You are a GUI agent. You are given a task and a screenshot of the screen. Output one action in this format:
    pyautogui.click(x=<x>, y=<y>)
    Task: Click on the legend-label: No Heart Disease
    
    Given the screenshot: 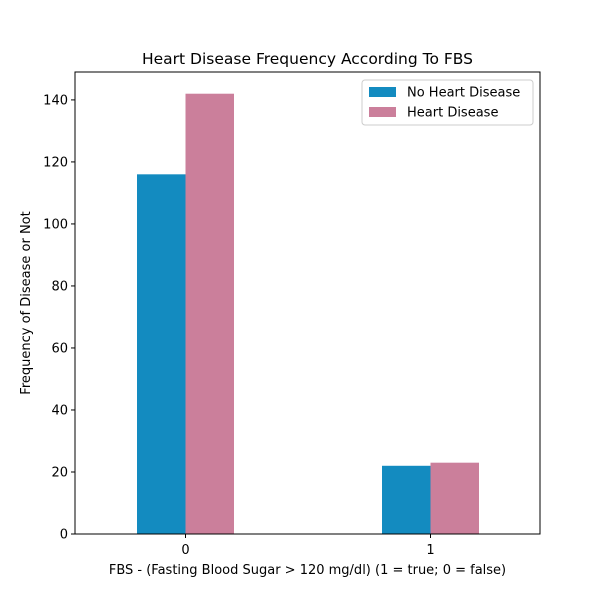 What is the action you would take?
    pyautogui.click(x=463, y=93)
    